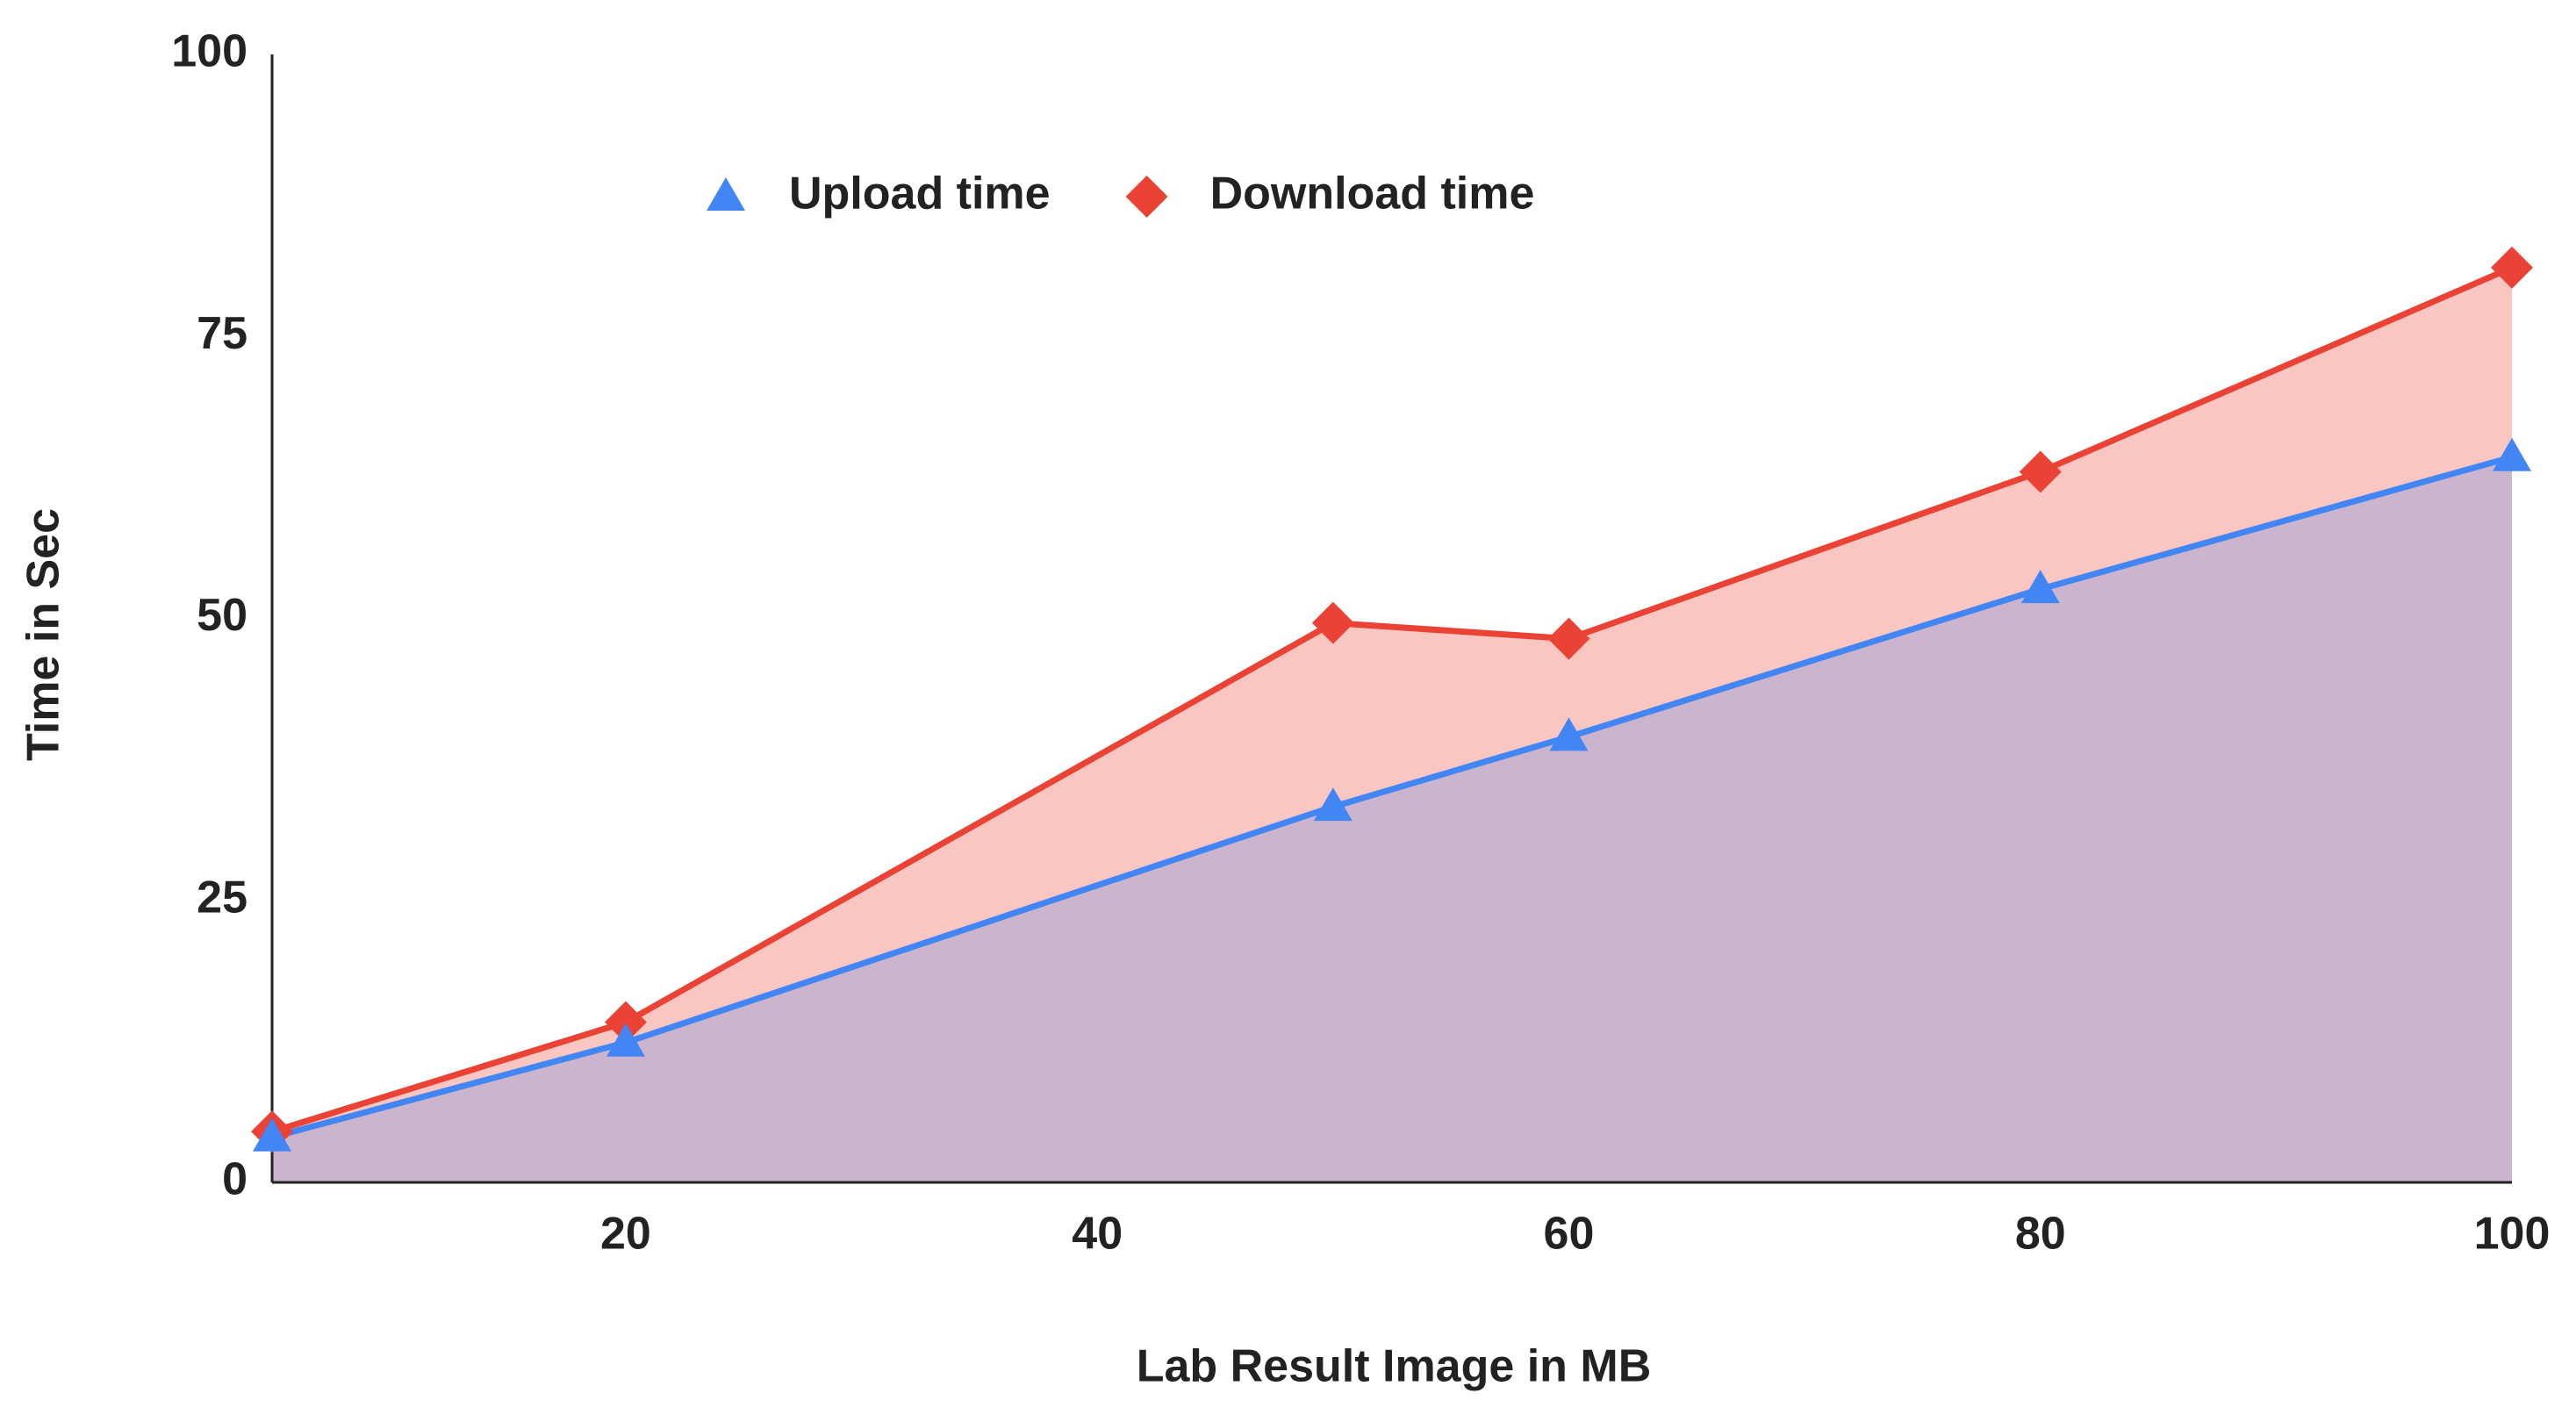 Image resolution: width=2576 pixels, height=1415 pixels. I want to click on x-tick-label: 40, so click(1098, 1234).